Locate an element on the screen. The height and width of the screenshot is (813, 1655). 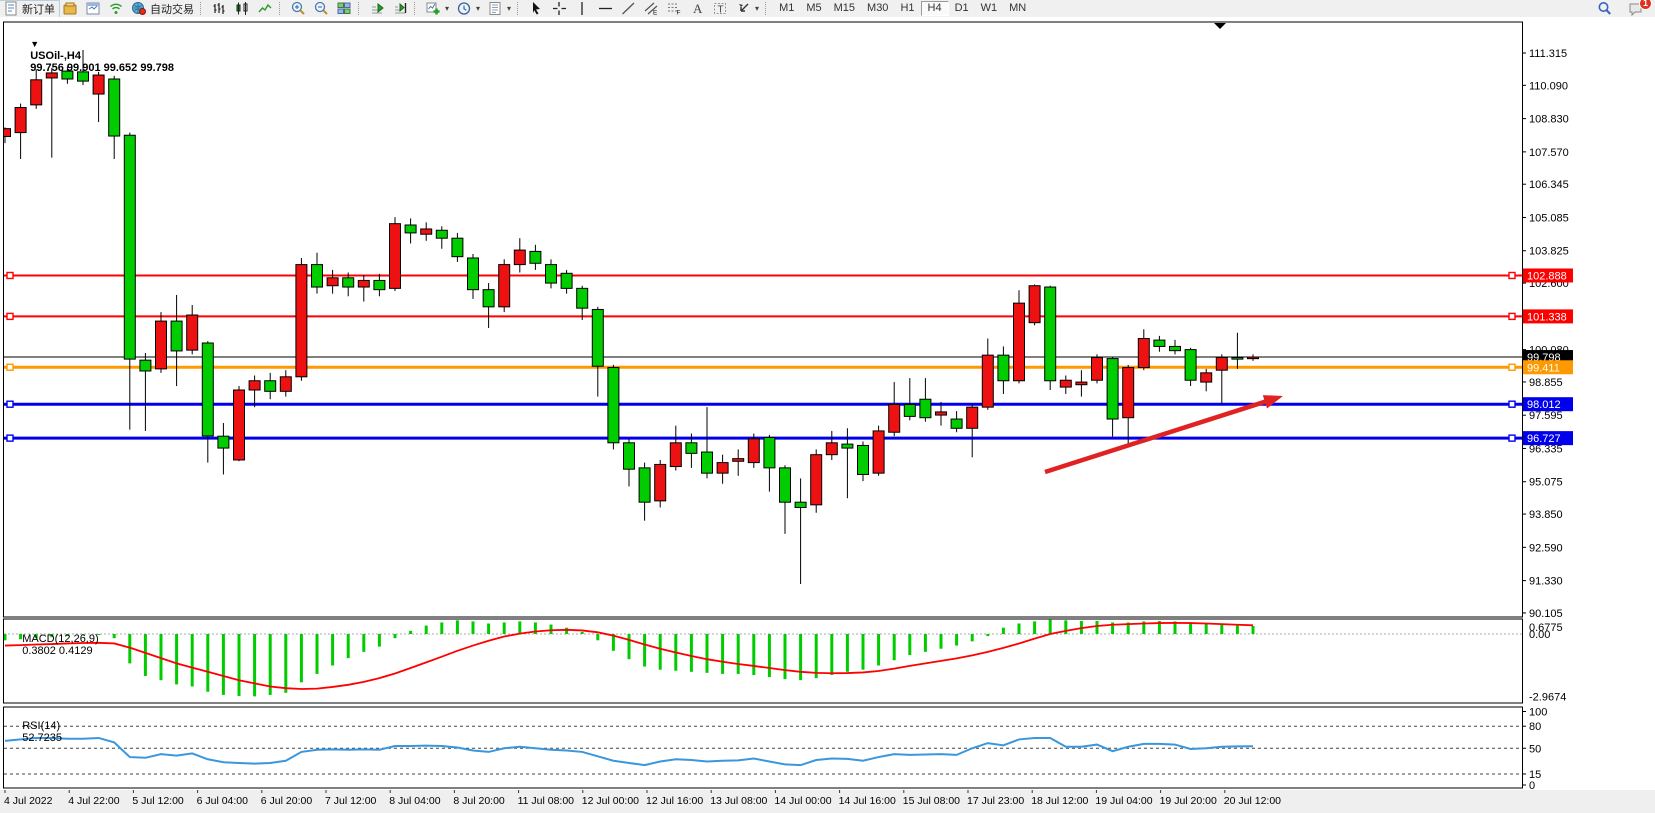
horizontal-line-button is located at coordinates (605, 9).